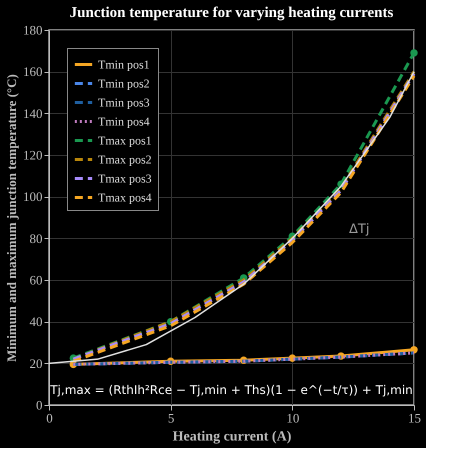 The height and width of the screenshot is (470, 475). What do you see at coordinates (232, 13) in the screenshot?
I see `chart-title: Junction temperature for varying heating currents` at bounding box center [232, 13].